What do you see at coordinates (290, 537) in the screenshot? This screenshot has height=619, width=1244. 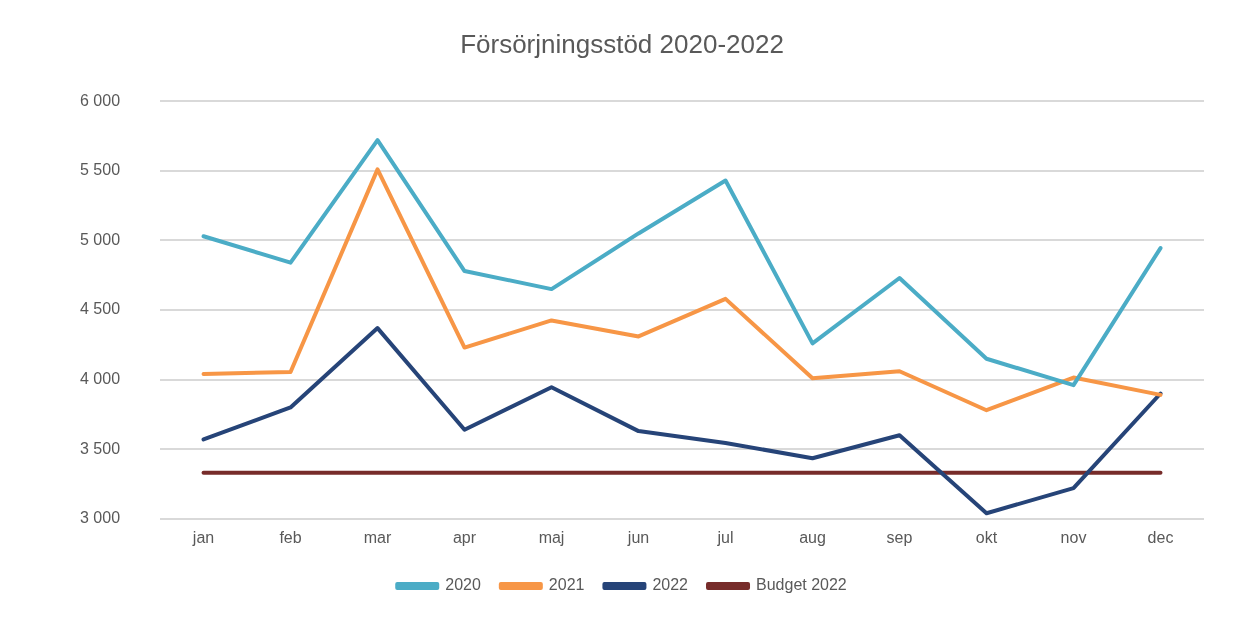 I see `x-tick-label: feb` at bounding box center [290, 537].